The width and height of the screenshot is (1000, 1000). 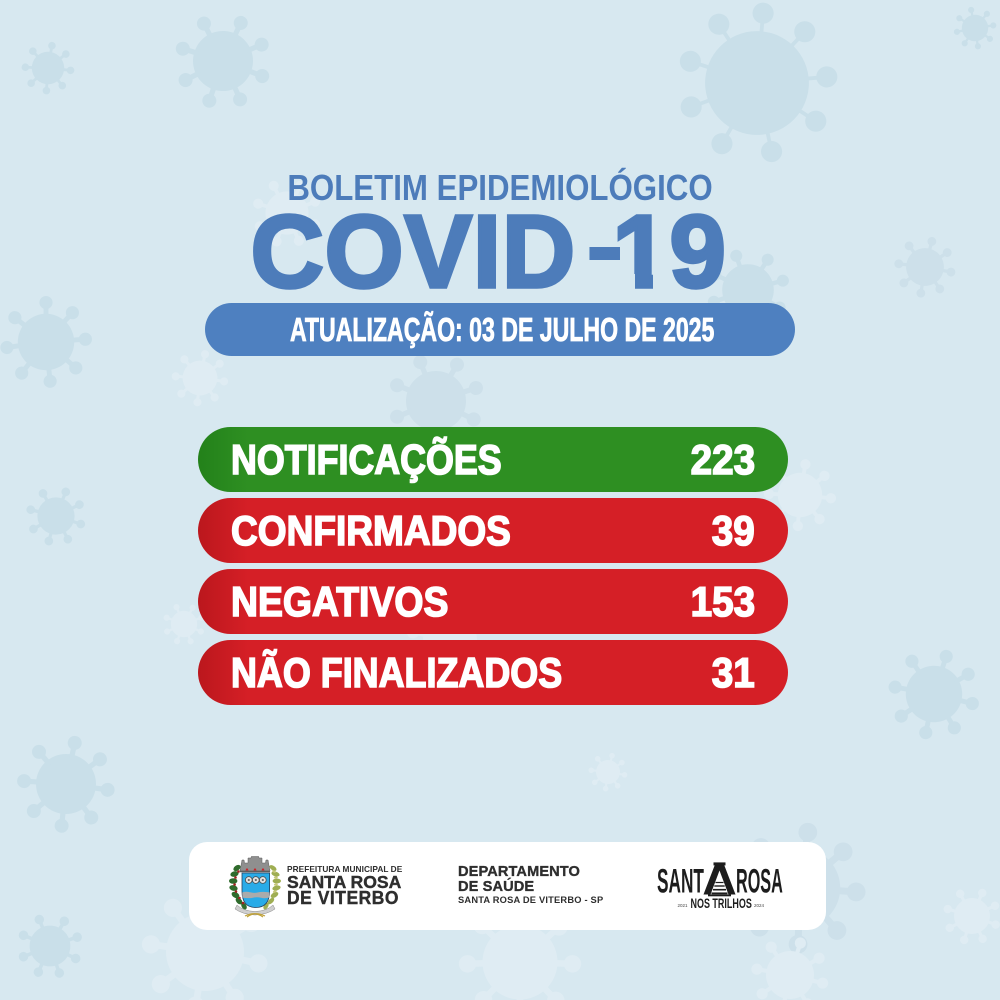 What do you see at coordinates (680, 881) in the screenshot?
I see `svg-text: SANT` at bounding box center [680, 881].